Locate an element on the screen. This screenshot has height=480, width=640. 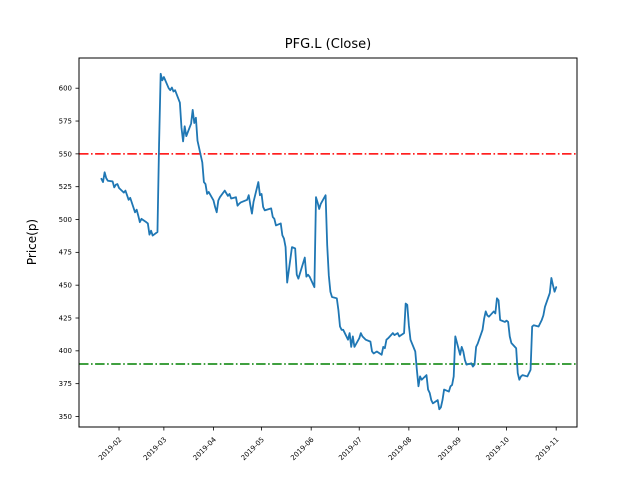
x-tick-label: 2019-11 is located at coordinates (547, 449).